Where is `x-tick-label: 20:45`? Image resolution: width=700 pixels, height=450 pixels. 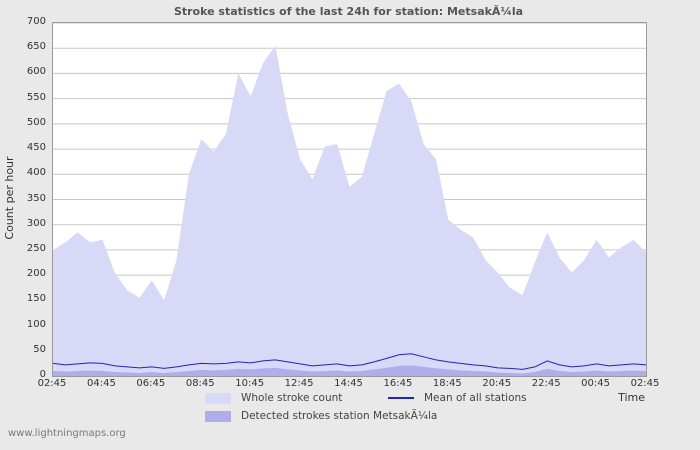 x-tick-label: 20:45 is located at coordinates (497, 383).